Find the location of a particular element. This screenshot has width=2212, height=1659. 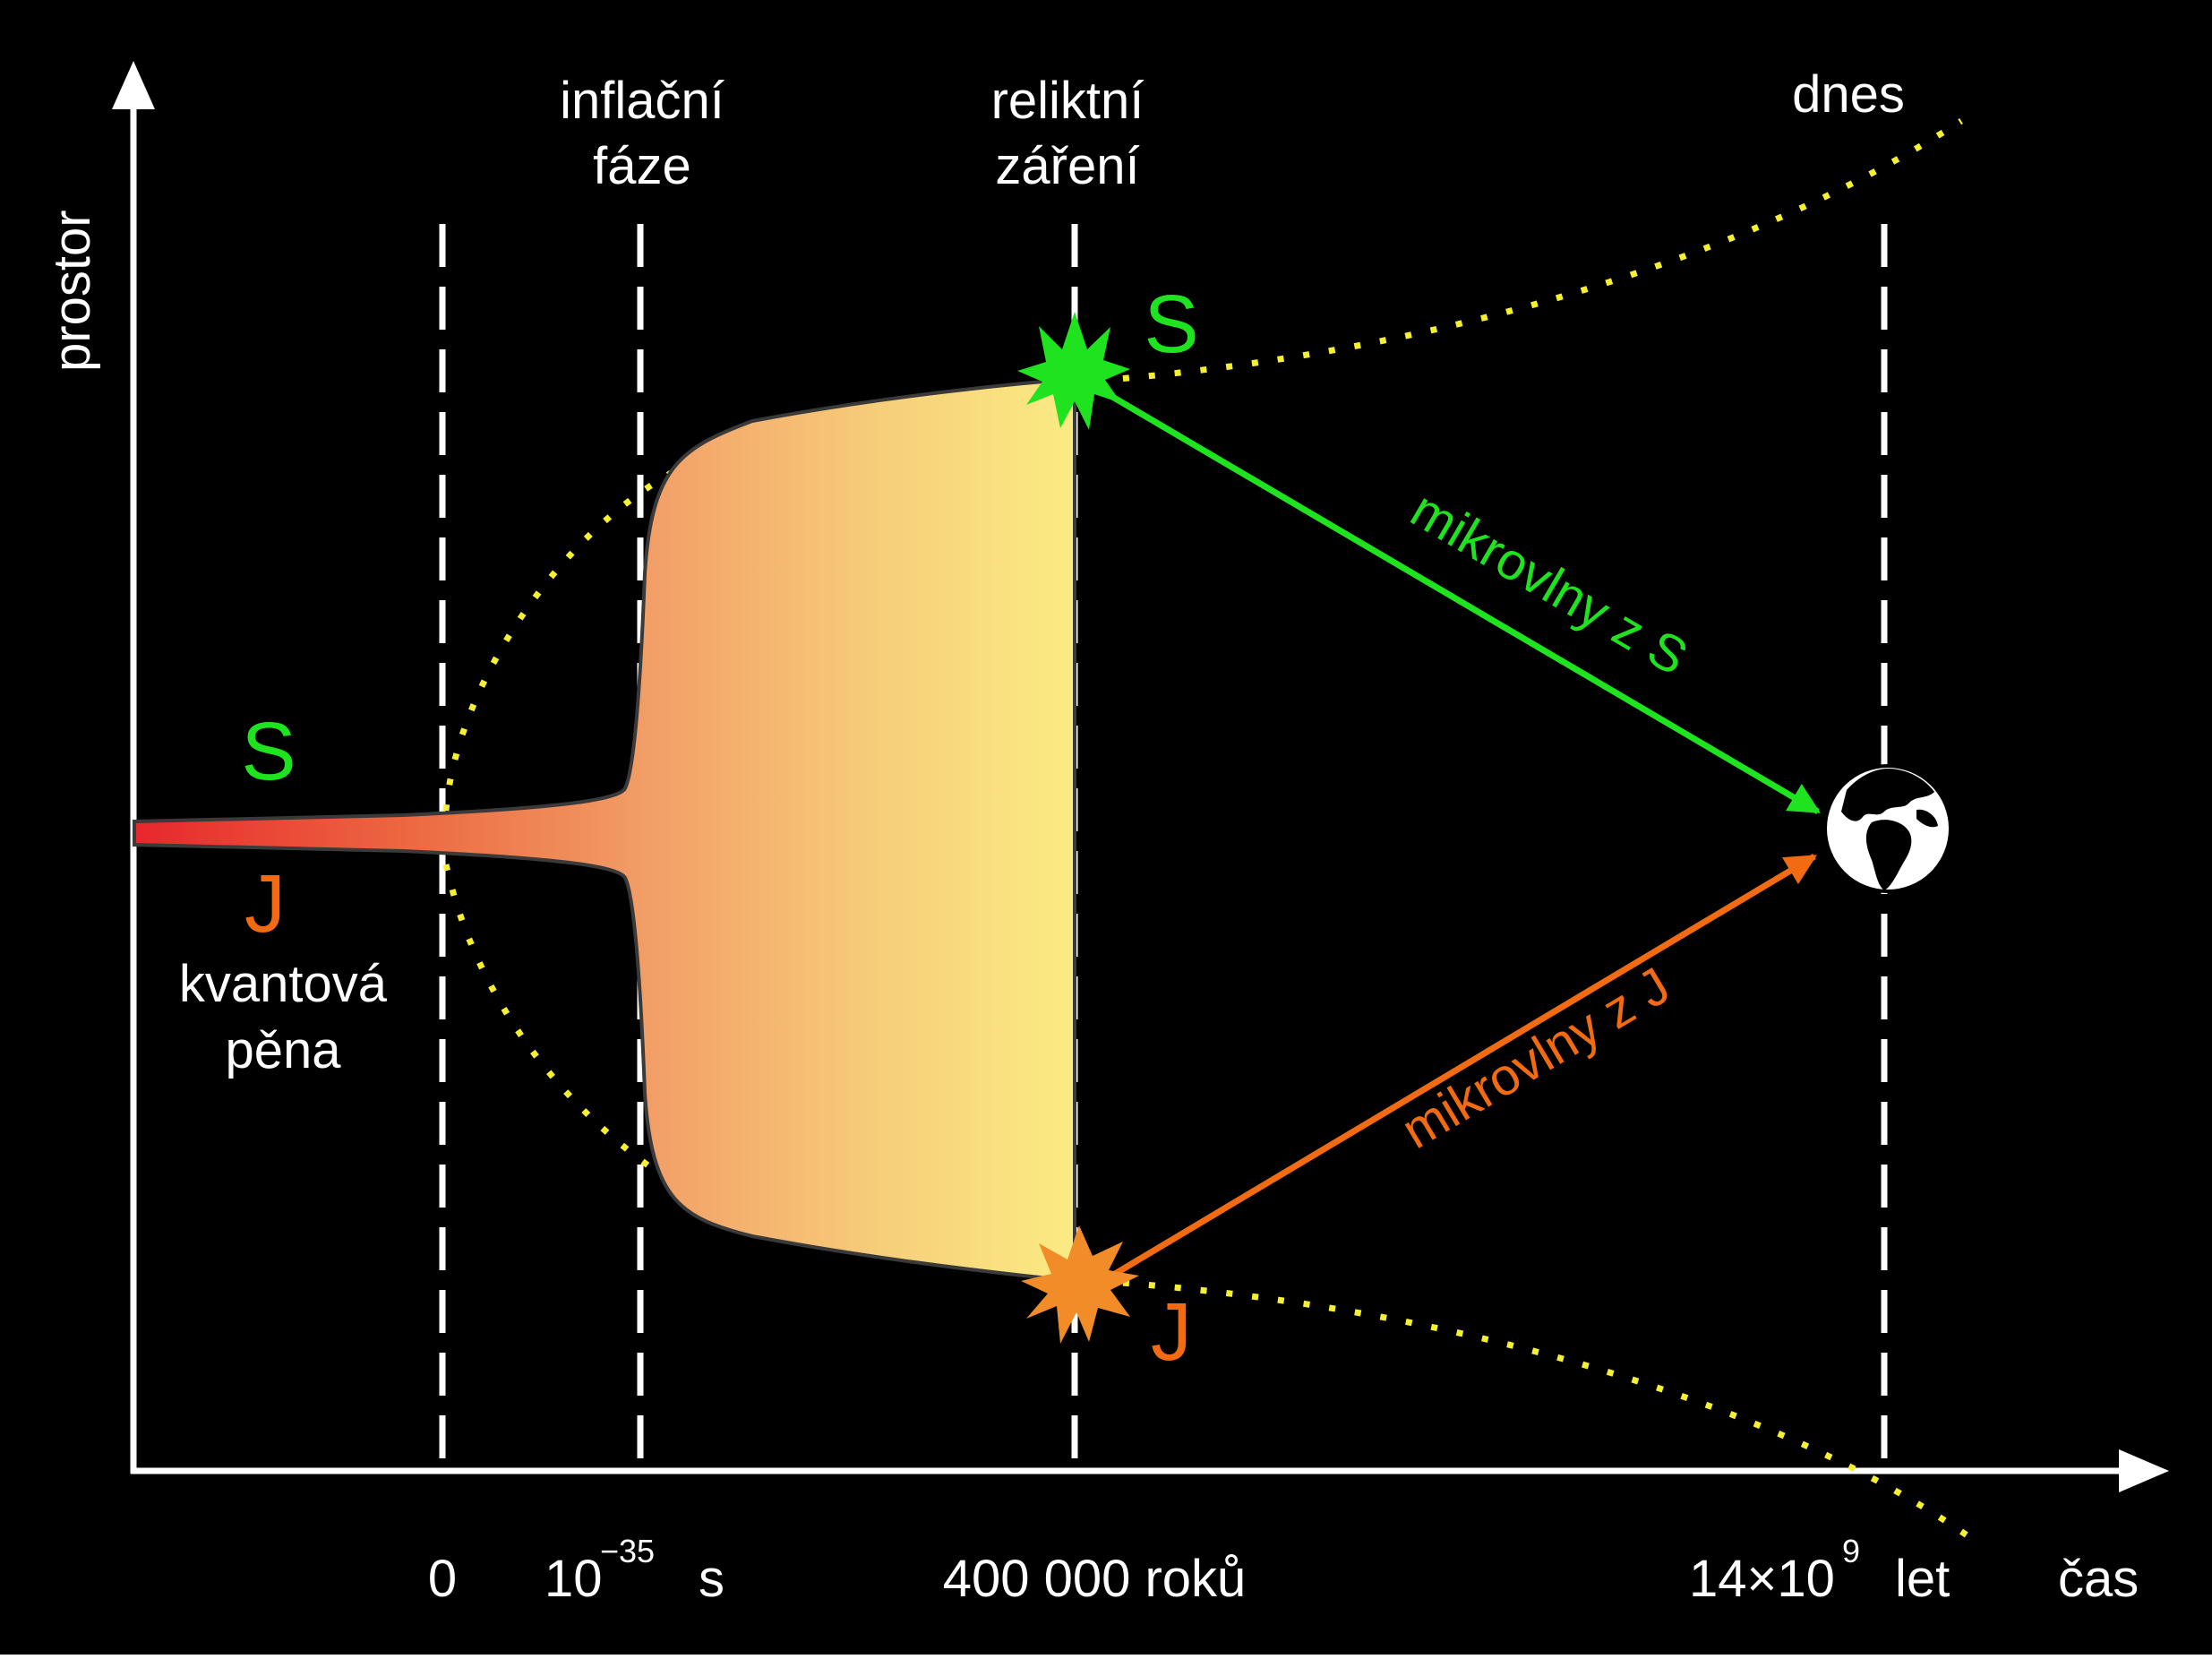

tick-planck-unit: s is located at coordinates (711, 1579).